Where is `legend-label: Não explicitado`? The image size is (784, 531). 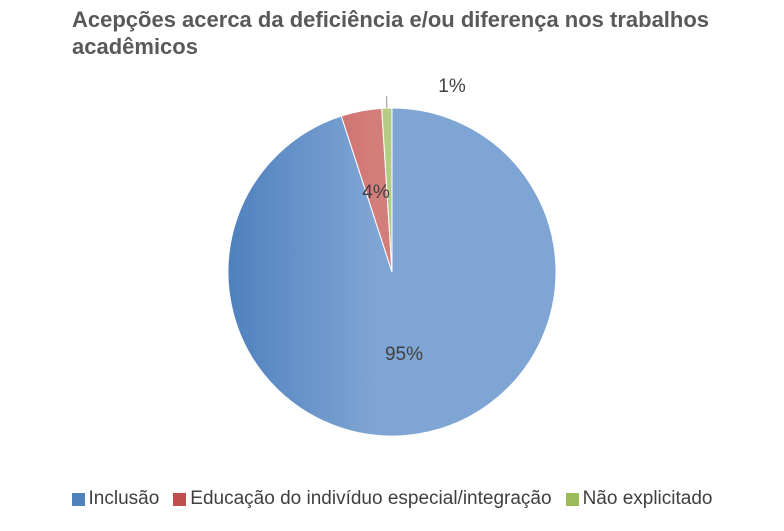
legend-label: Não explicitado is located at coordinates (647, 498).